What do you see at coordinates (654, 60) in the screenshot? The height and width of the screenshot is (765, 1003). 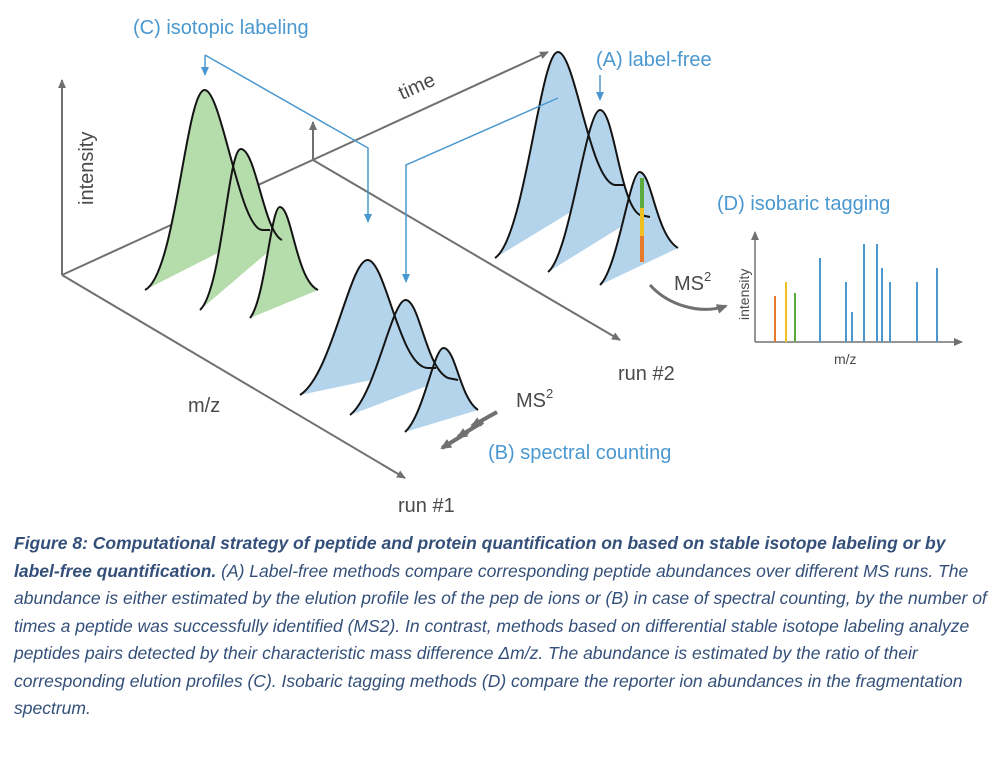 I see `label-free-label: (A) label-free` at bounding box center [654, 60].